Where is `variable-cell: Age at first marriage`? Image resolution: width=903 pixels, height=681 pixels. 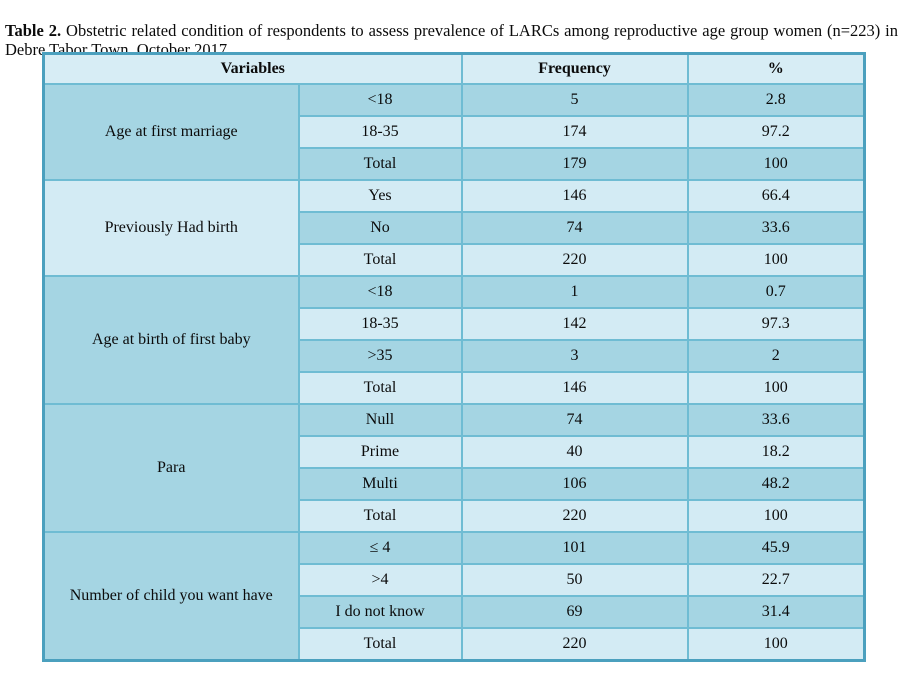
variable-cell: Age at first marriage is located at coordinates (171, 132).